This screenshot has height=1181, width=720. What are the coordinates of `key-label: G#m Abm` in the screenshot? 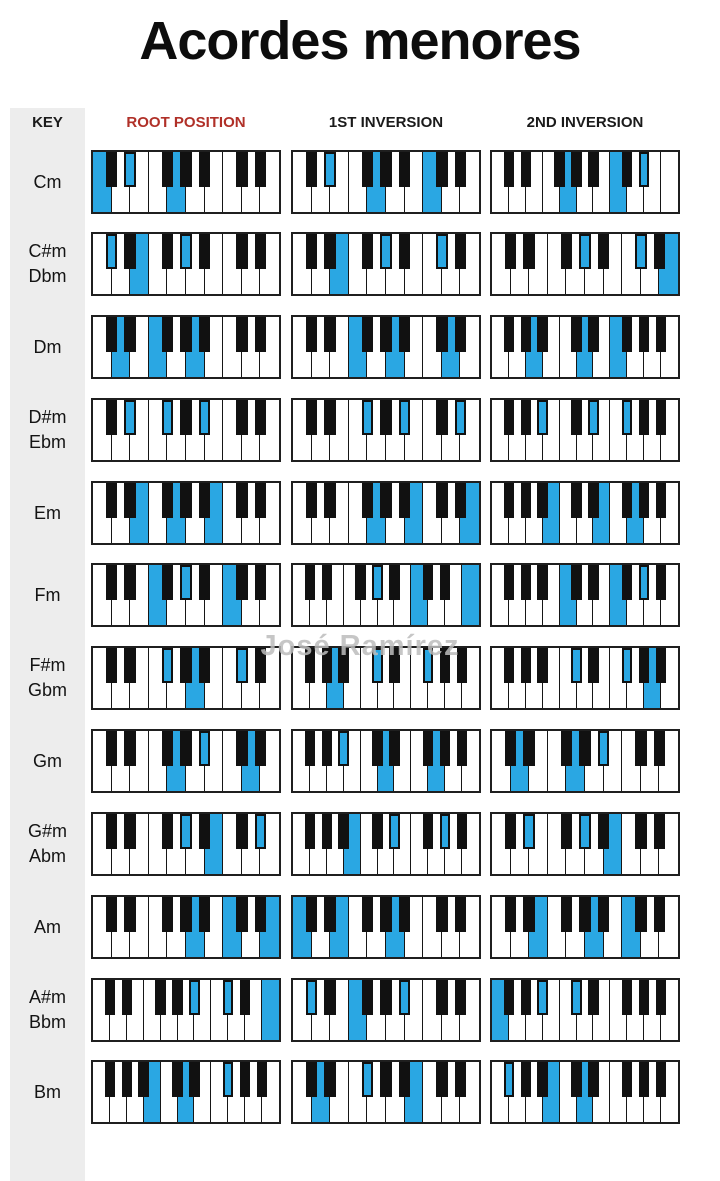 It's located at (47, 844).